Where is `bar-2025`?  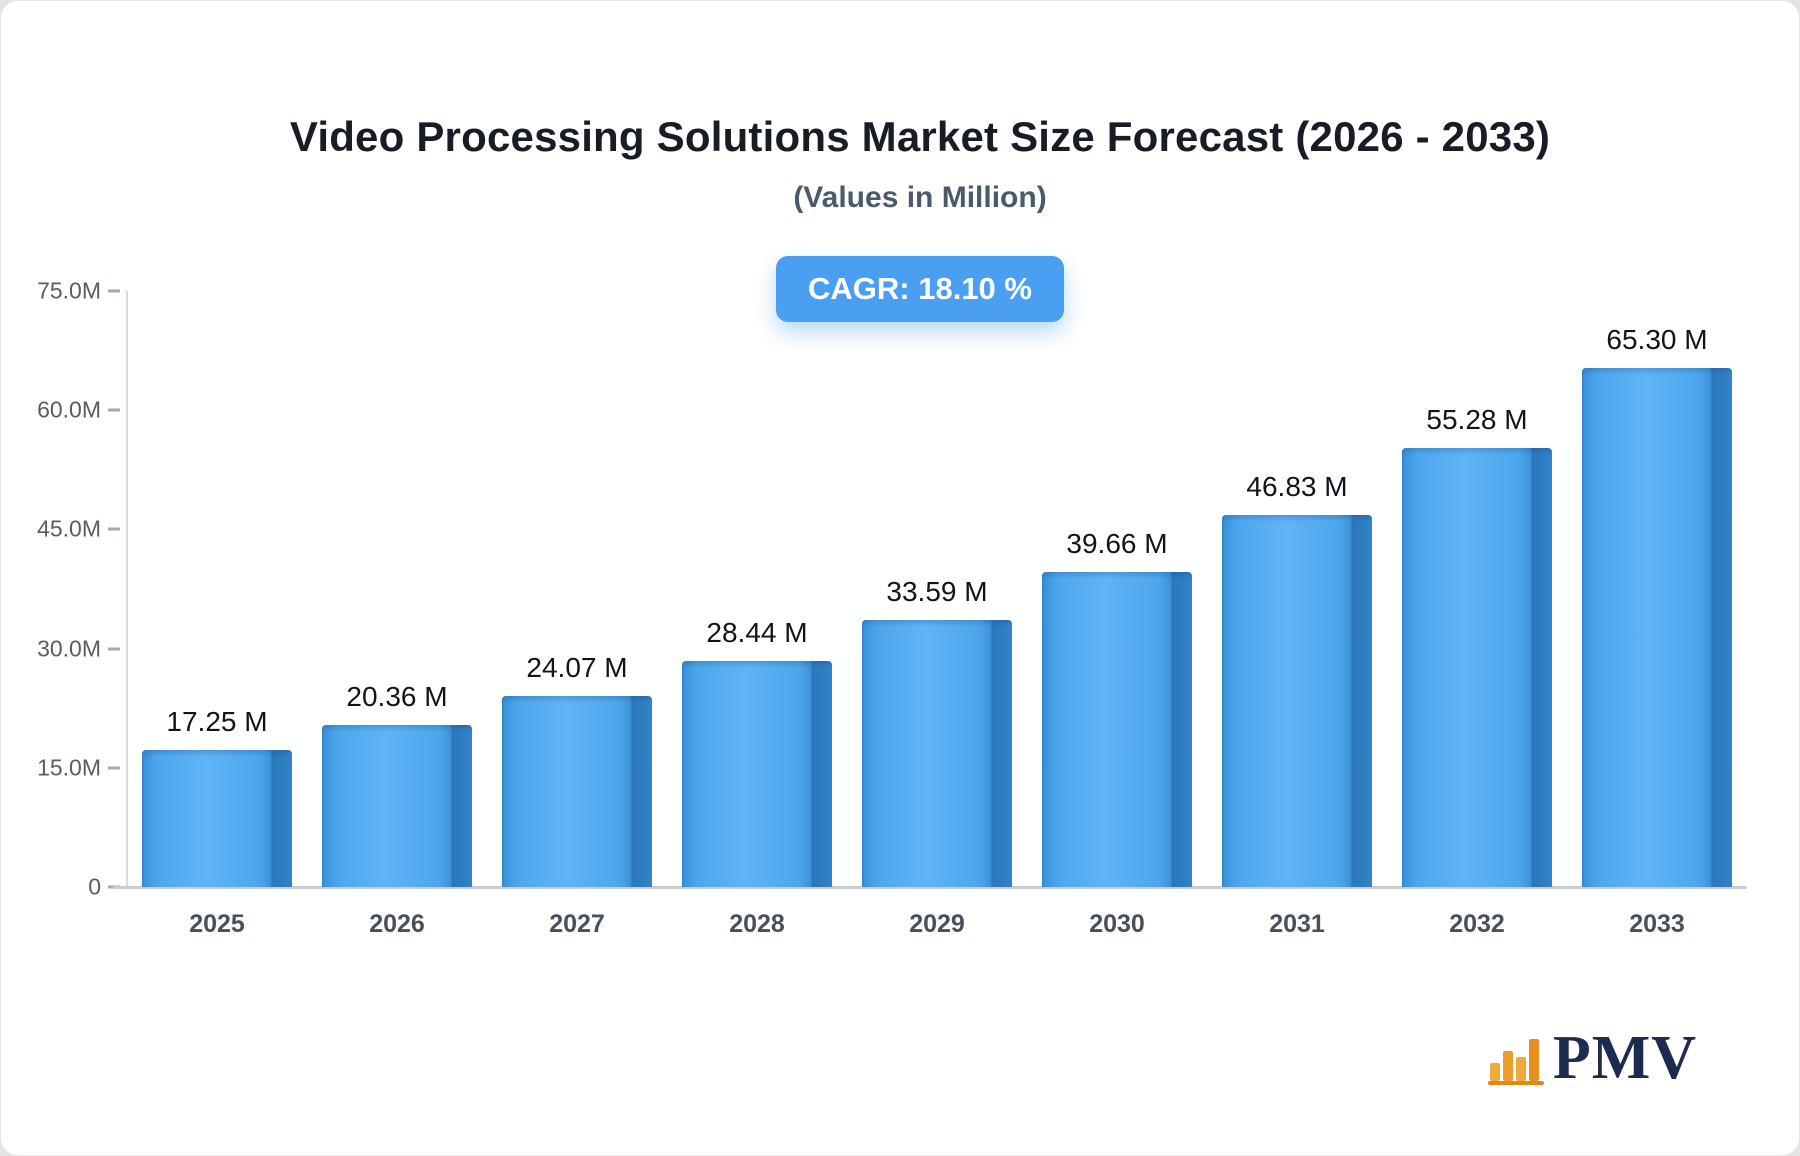
bar-2025 is located at coordinates (217, 818).